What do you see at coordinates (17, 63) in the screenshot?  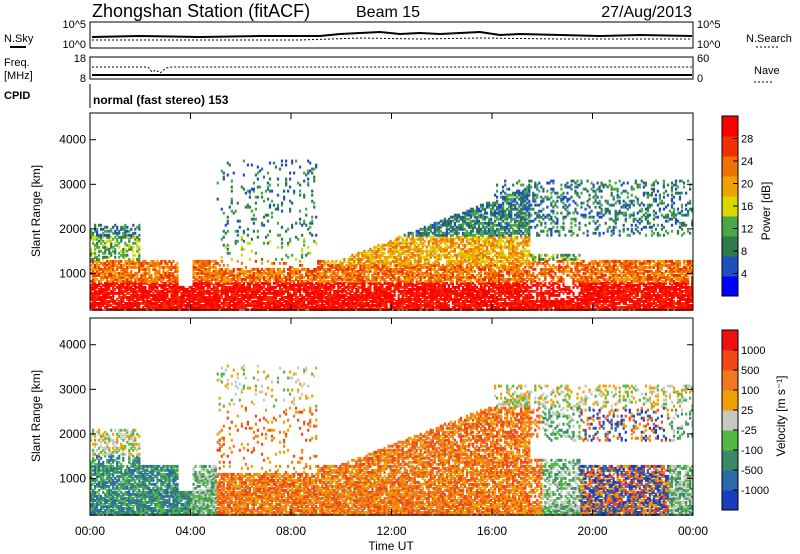 I see `freq-label: Freq.` at bounding box center [17, 63].